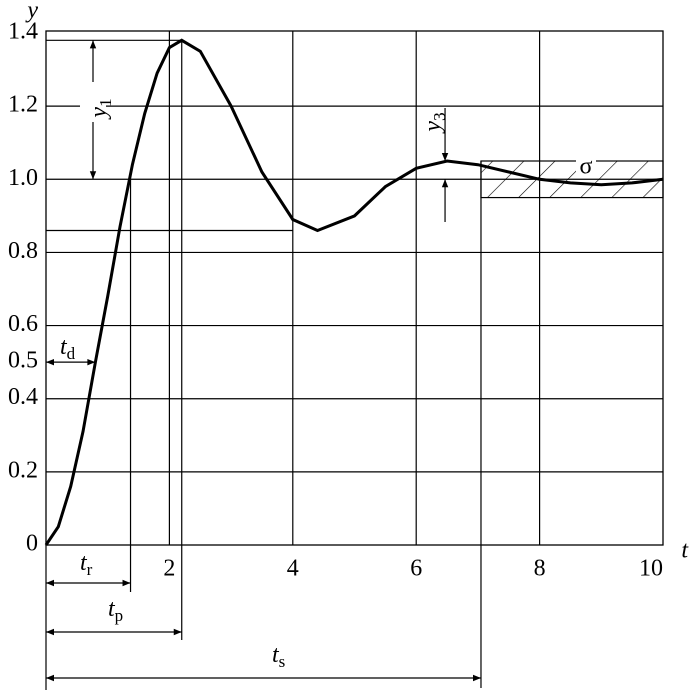 The image size is (695, 690). I want to click on y-tick-label: 0.8, so click(23, 251).